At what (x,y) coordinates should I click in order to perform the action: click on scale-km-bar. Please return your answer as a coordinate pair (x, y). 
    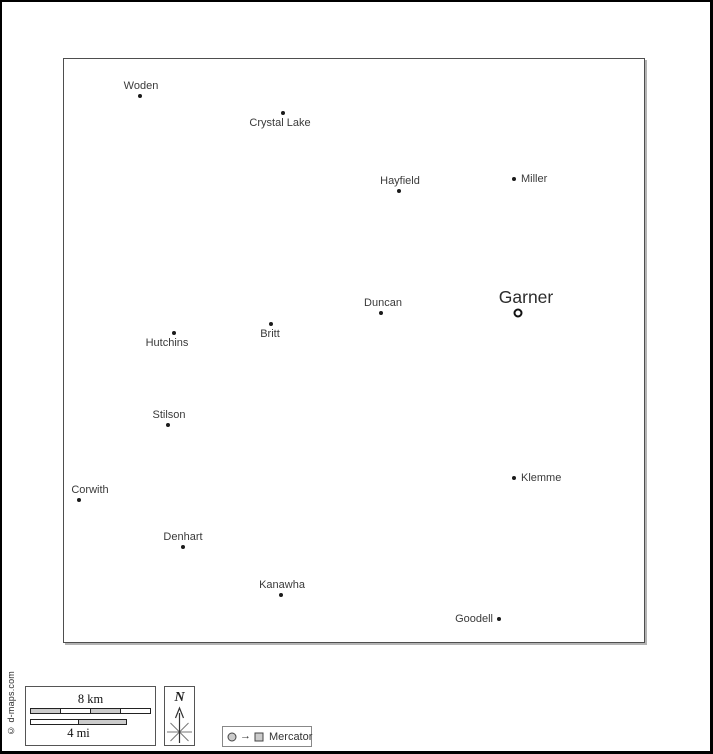
    Looking at the image, I should click on (90, 711).